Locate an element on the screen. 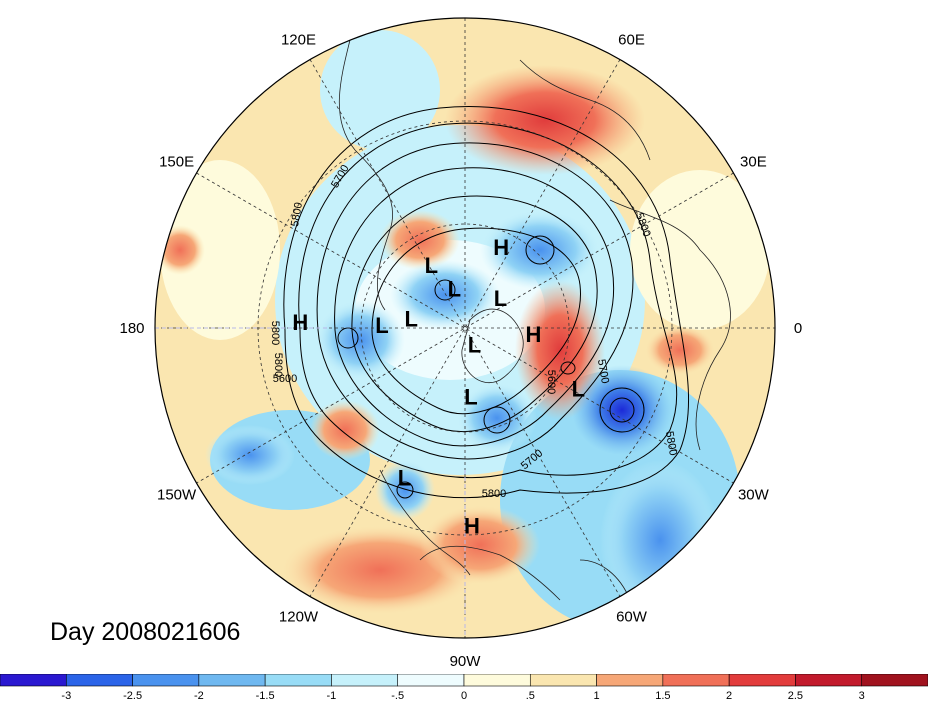 This screenshot has height=702, width=928. longitude-label: 60W is located at coordinates (632, 616).